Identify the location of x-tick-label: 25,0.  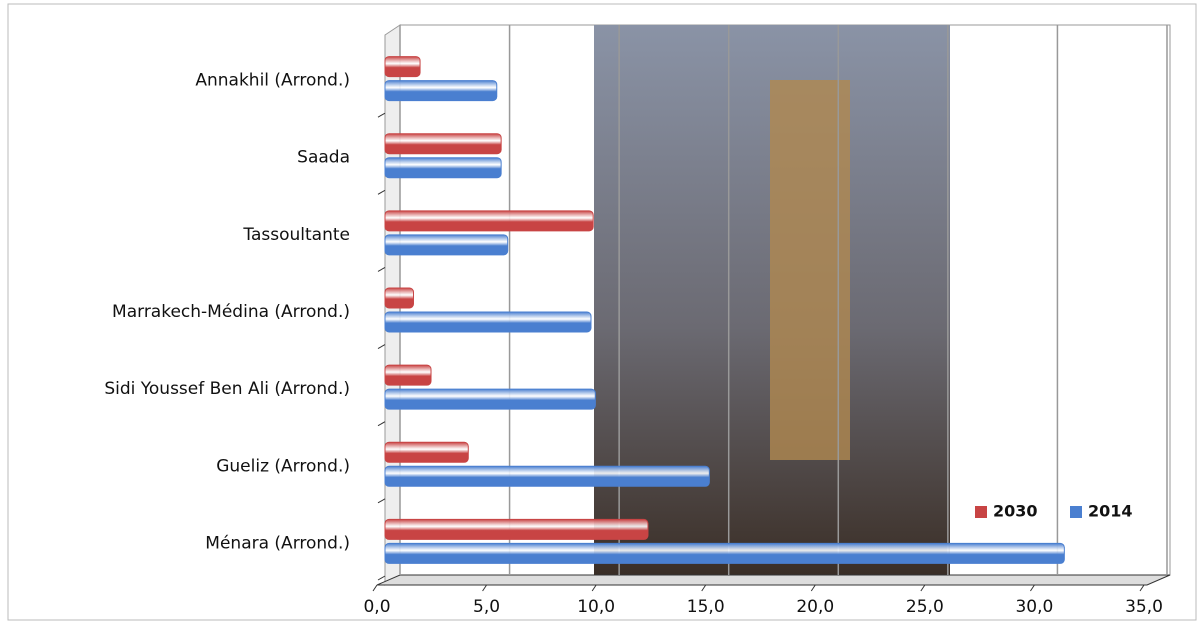
(925, 607).